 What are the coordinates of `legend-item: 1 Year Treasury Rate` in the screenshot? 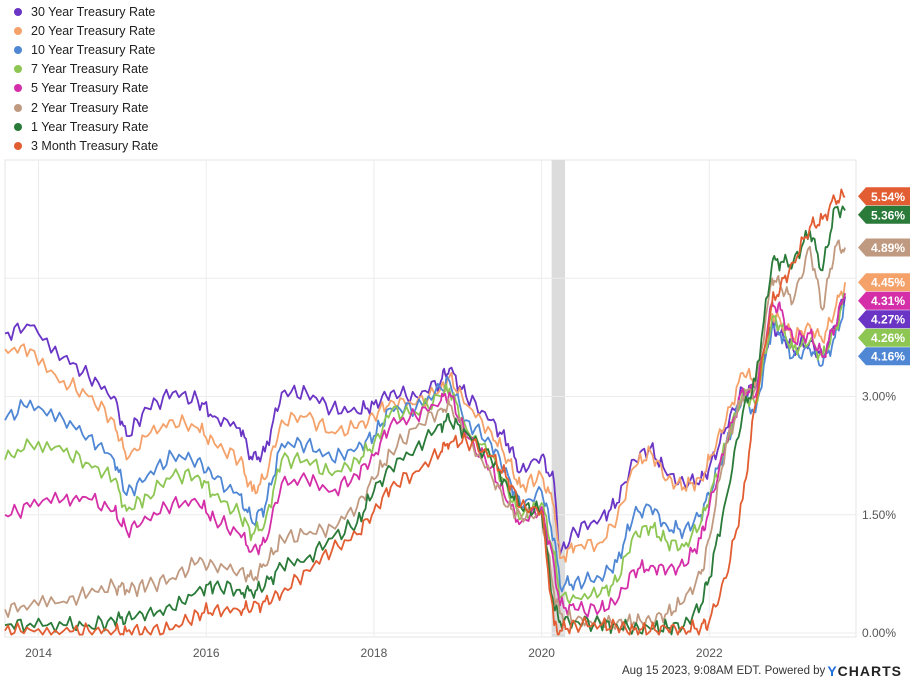 It's located at (86, 126).